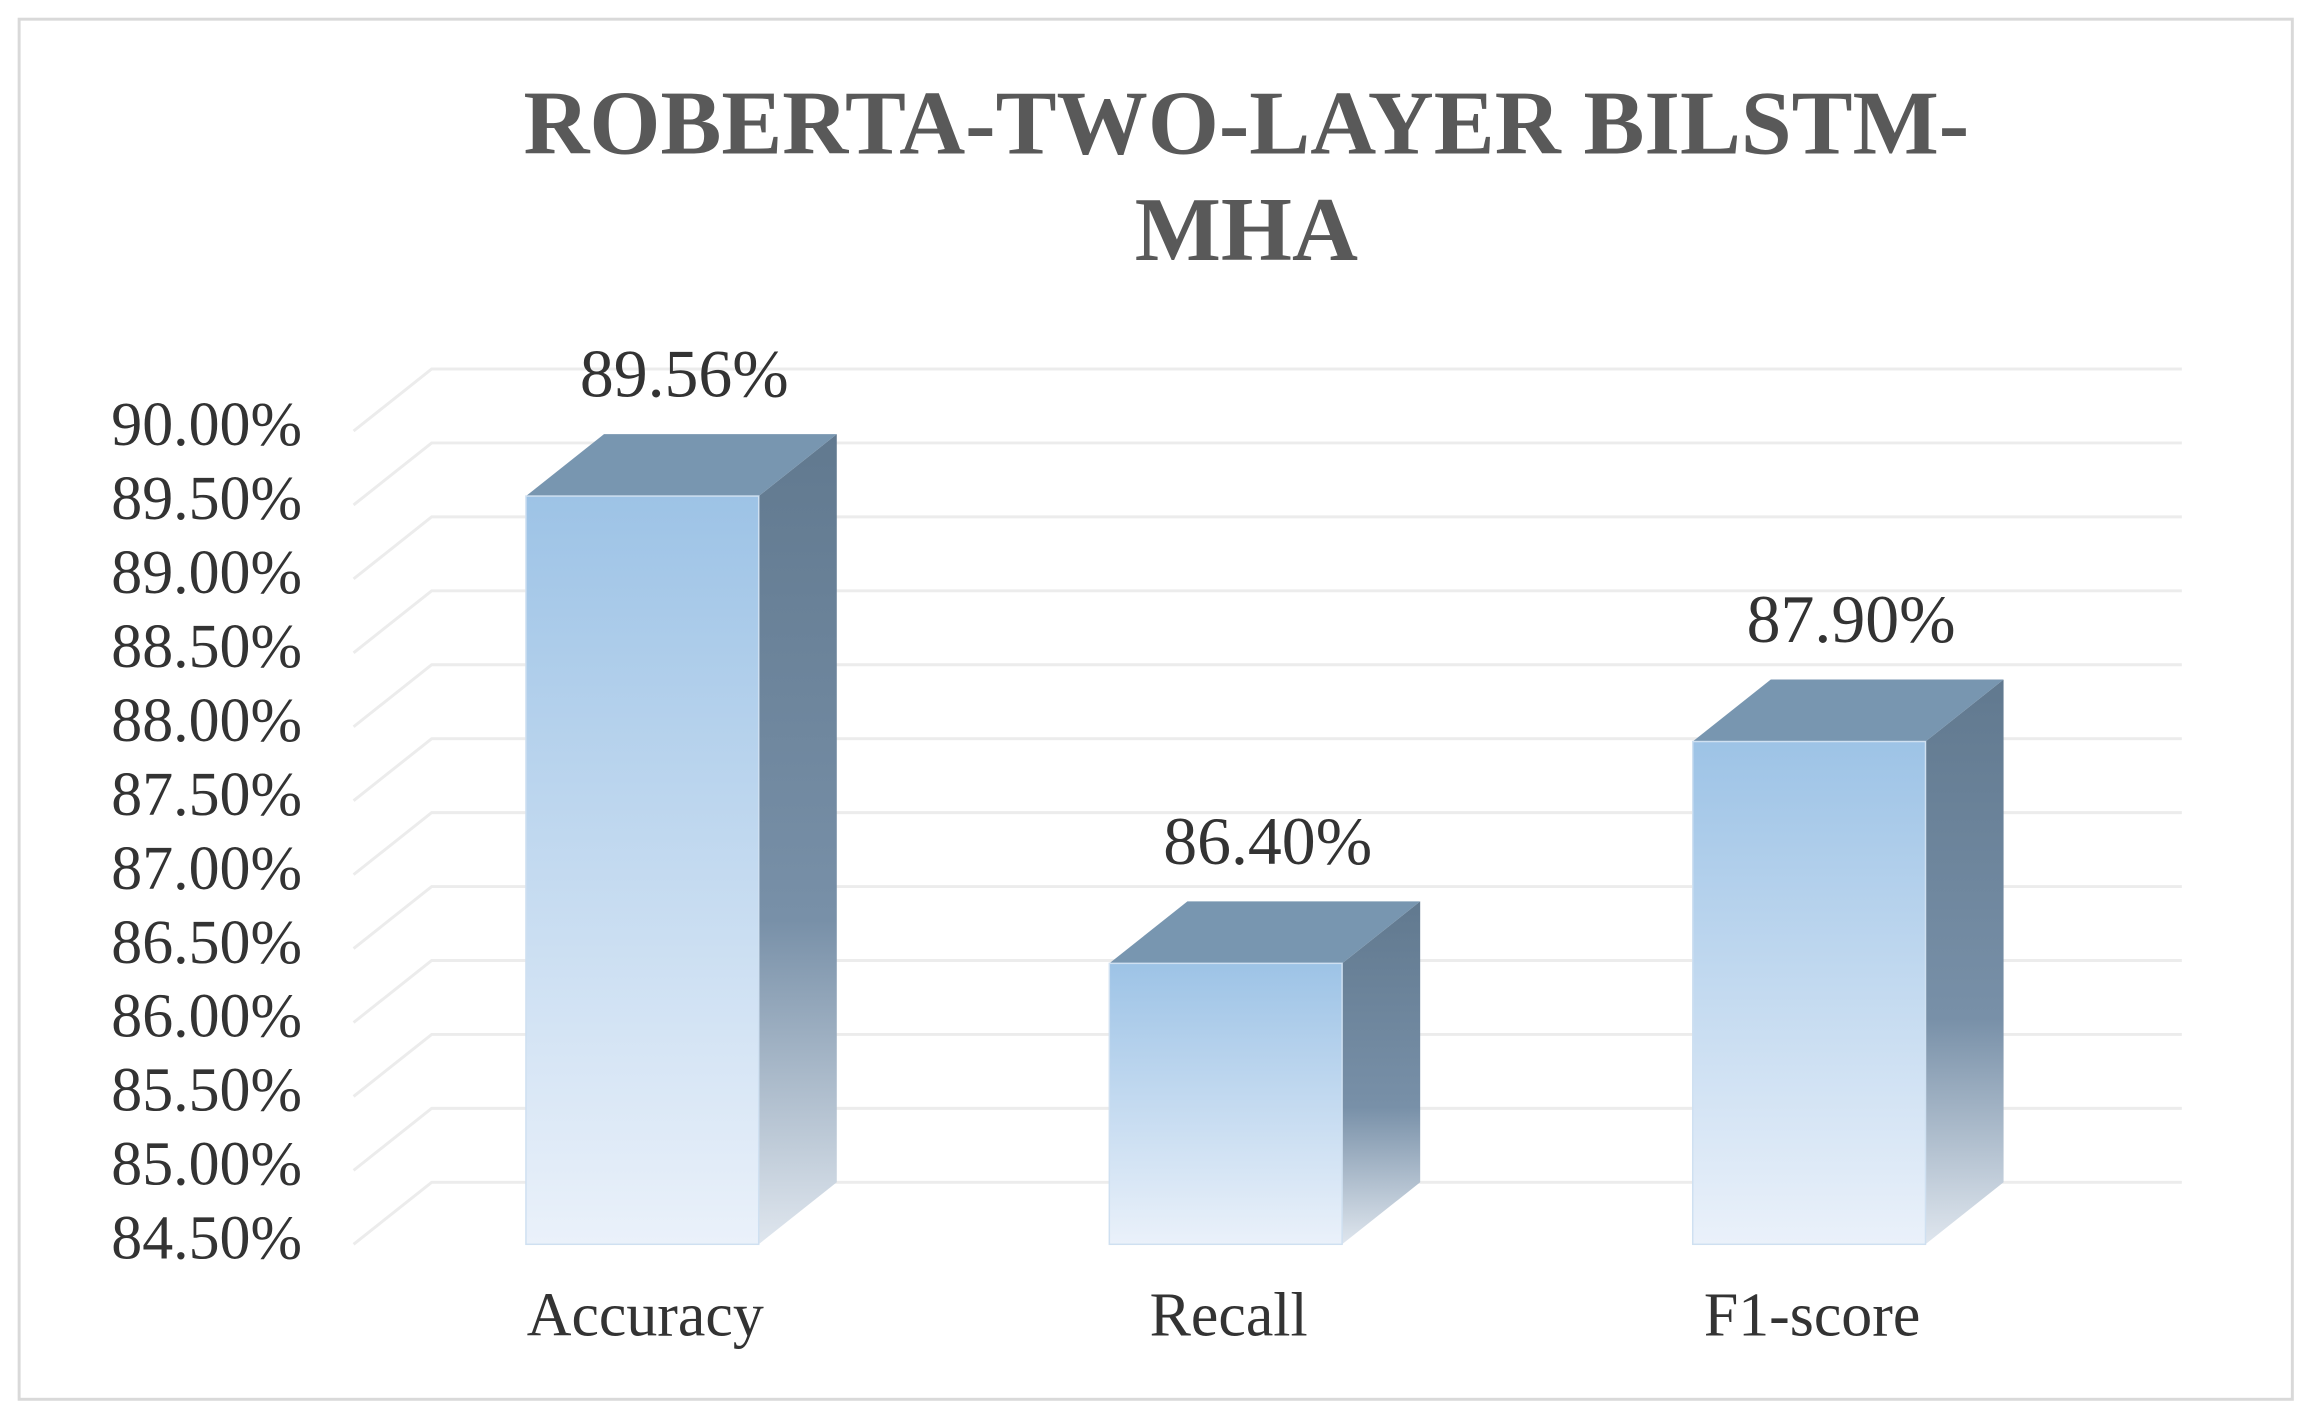  What do you see at coordinates (206, 1238) in the screenshot?
I see `y-tick-label: 84.50%` at bounding box center [206, 1238].